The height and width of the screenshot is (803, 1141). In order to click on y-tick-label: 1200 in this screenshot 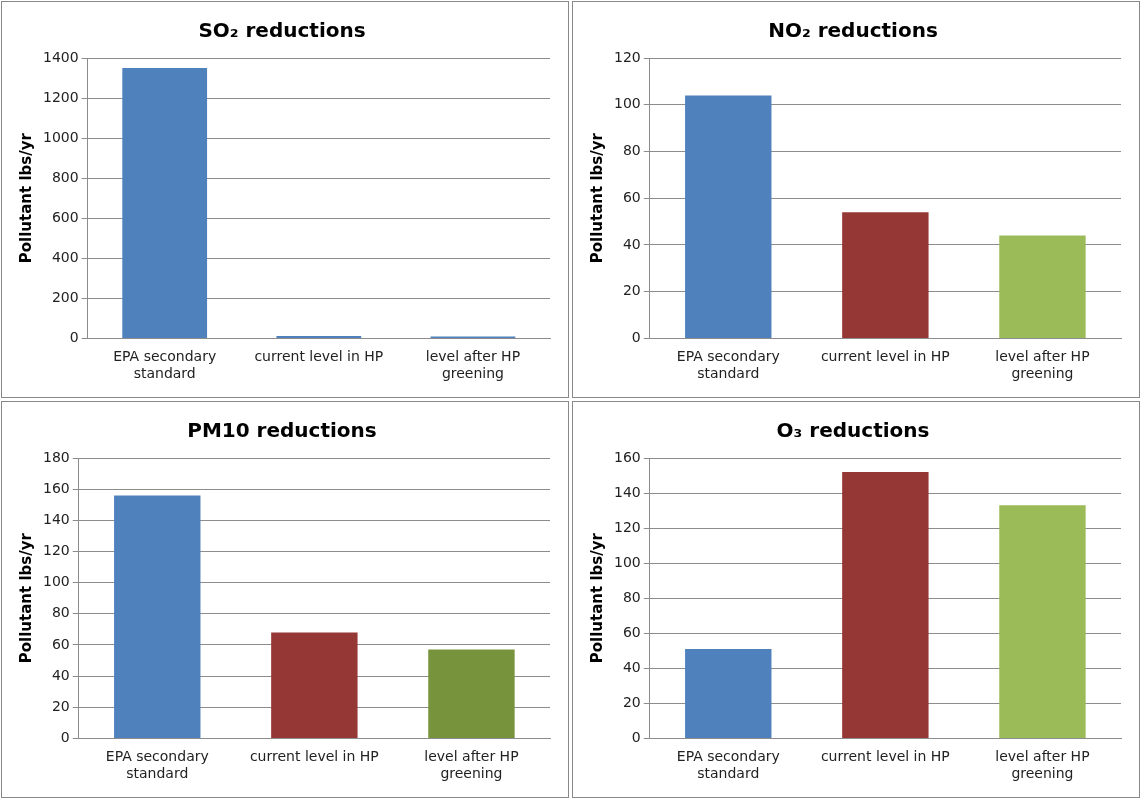, I will do `click(60, 96)`.